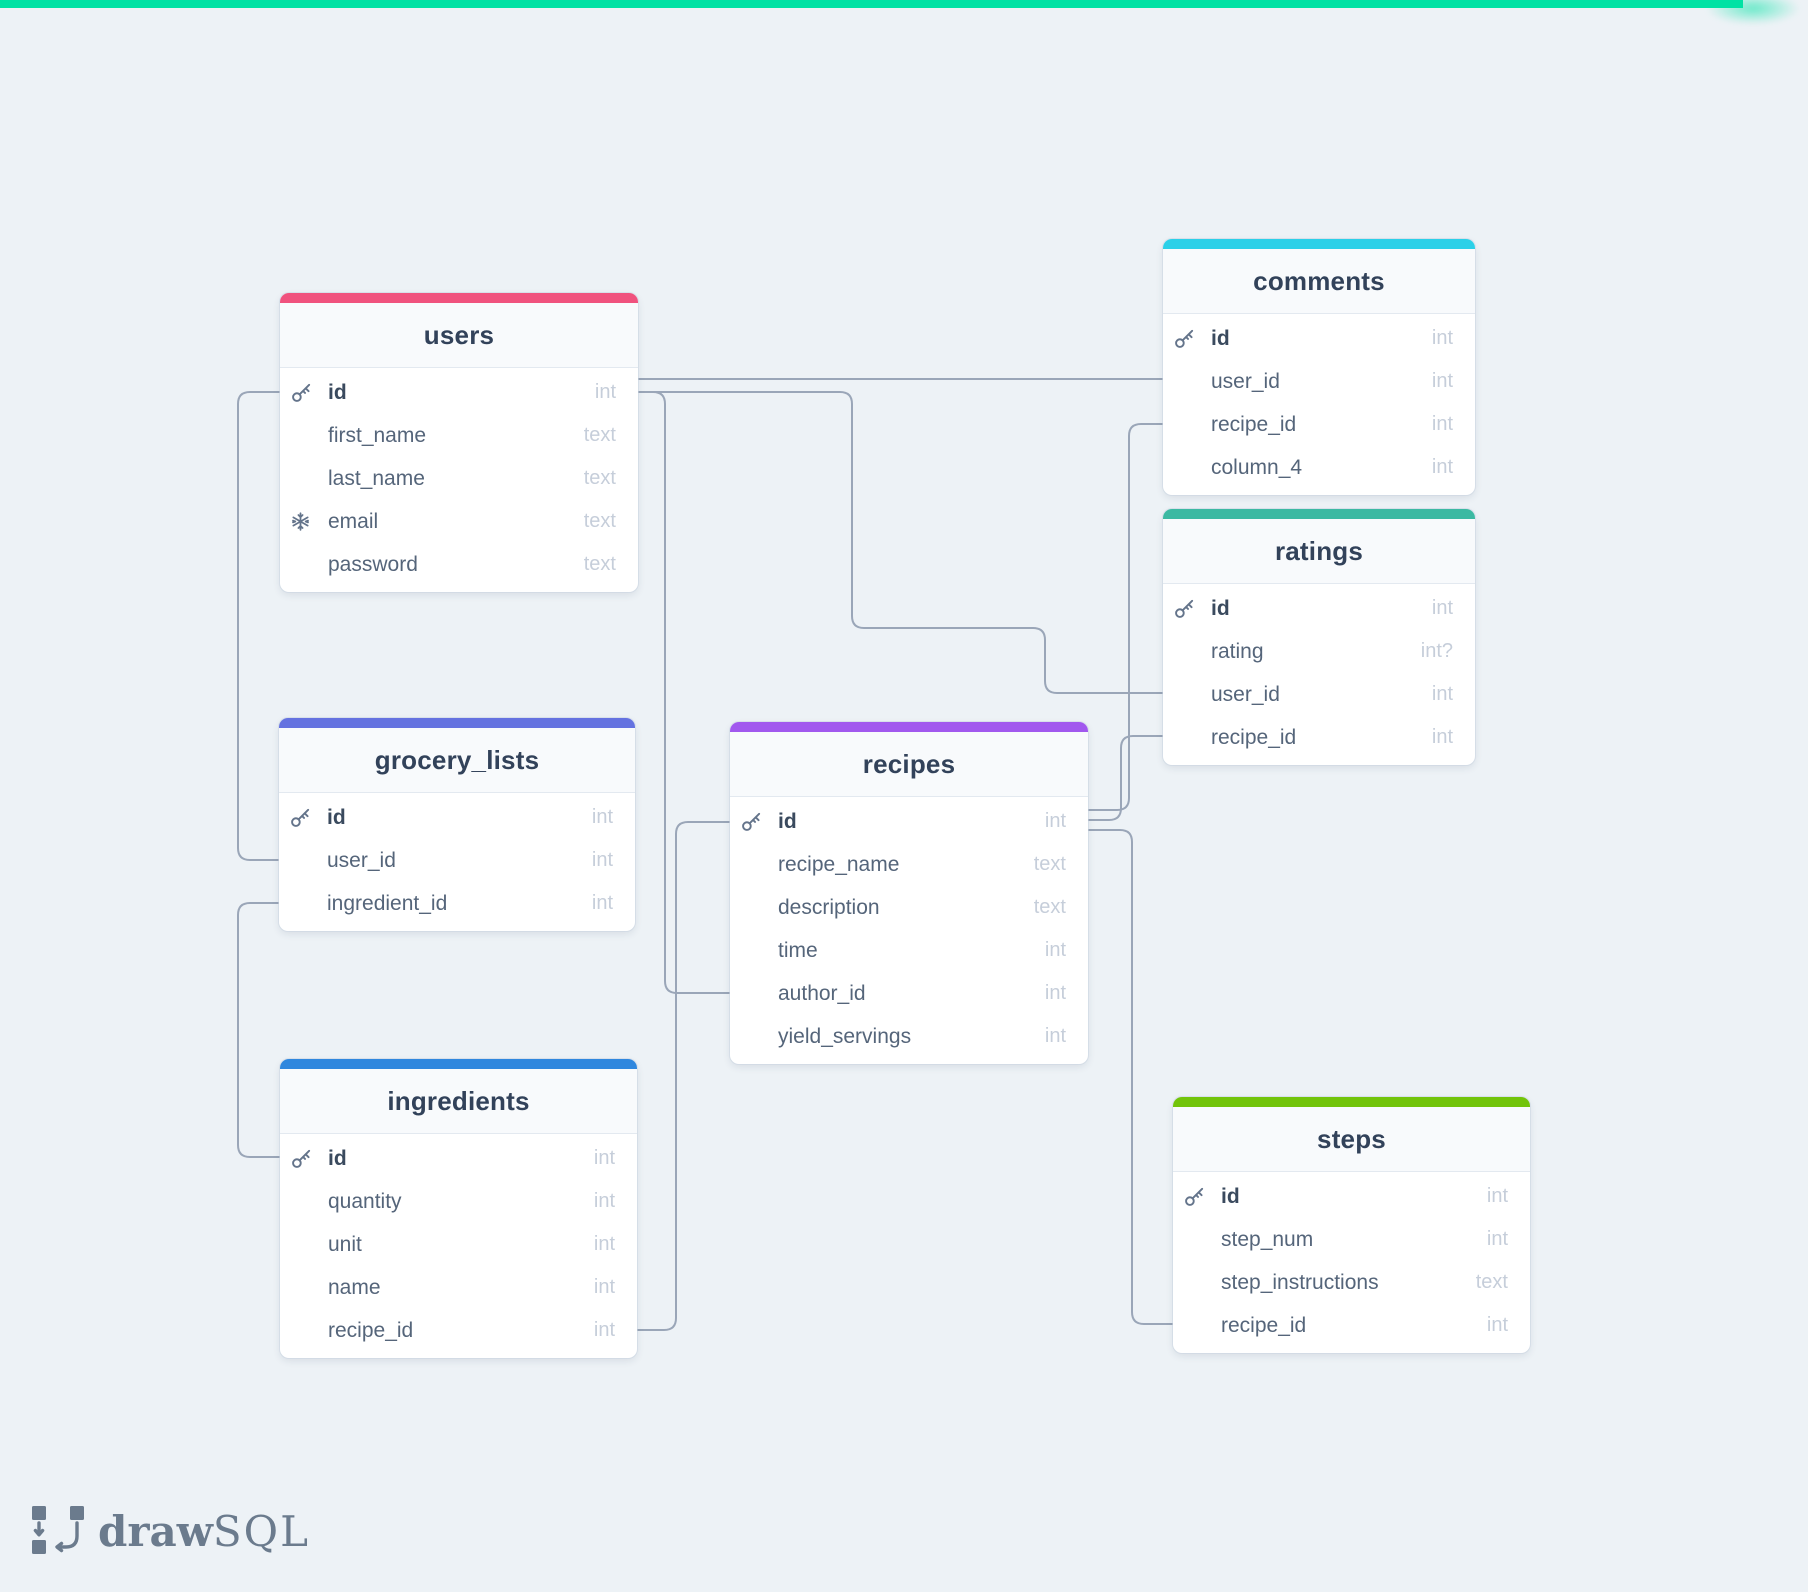 This screenshot has width=1808, height=1592. Describe the element at coordinates (684, 692) in the screenshot. I see `relation-users-id--recipes-author_id` at that location.